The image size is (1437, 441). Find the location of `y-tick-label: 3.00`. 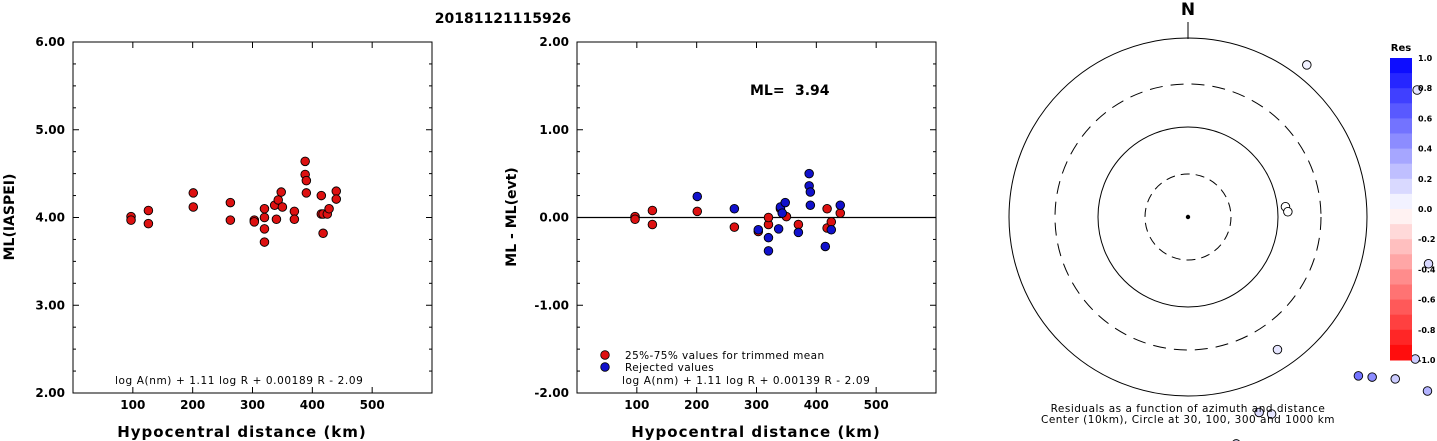

y-tick-label: 3.00 is located at coordinates (50, 305).